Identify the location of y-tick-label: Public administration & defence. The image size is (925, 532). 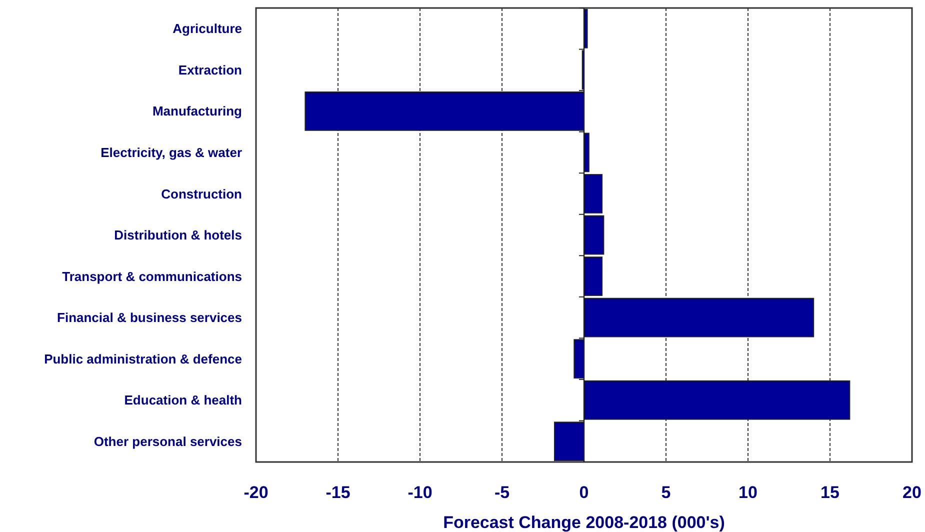
(143, 358).